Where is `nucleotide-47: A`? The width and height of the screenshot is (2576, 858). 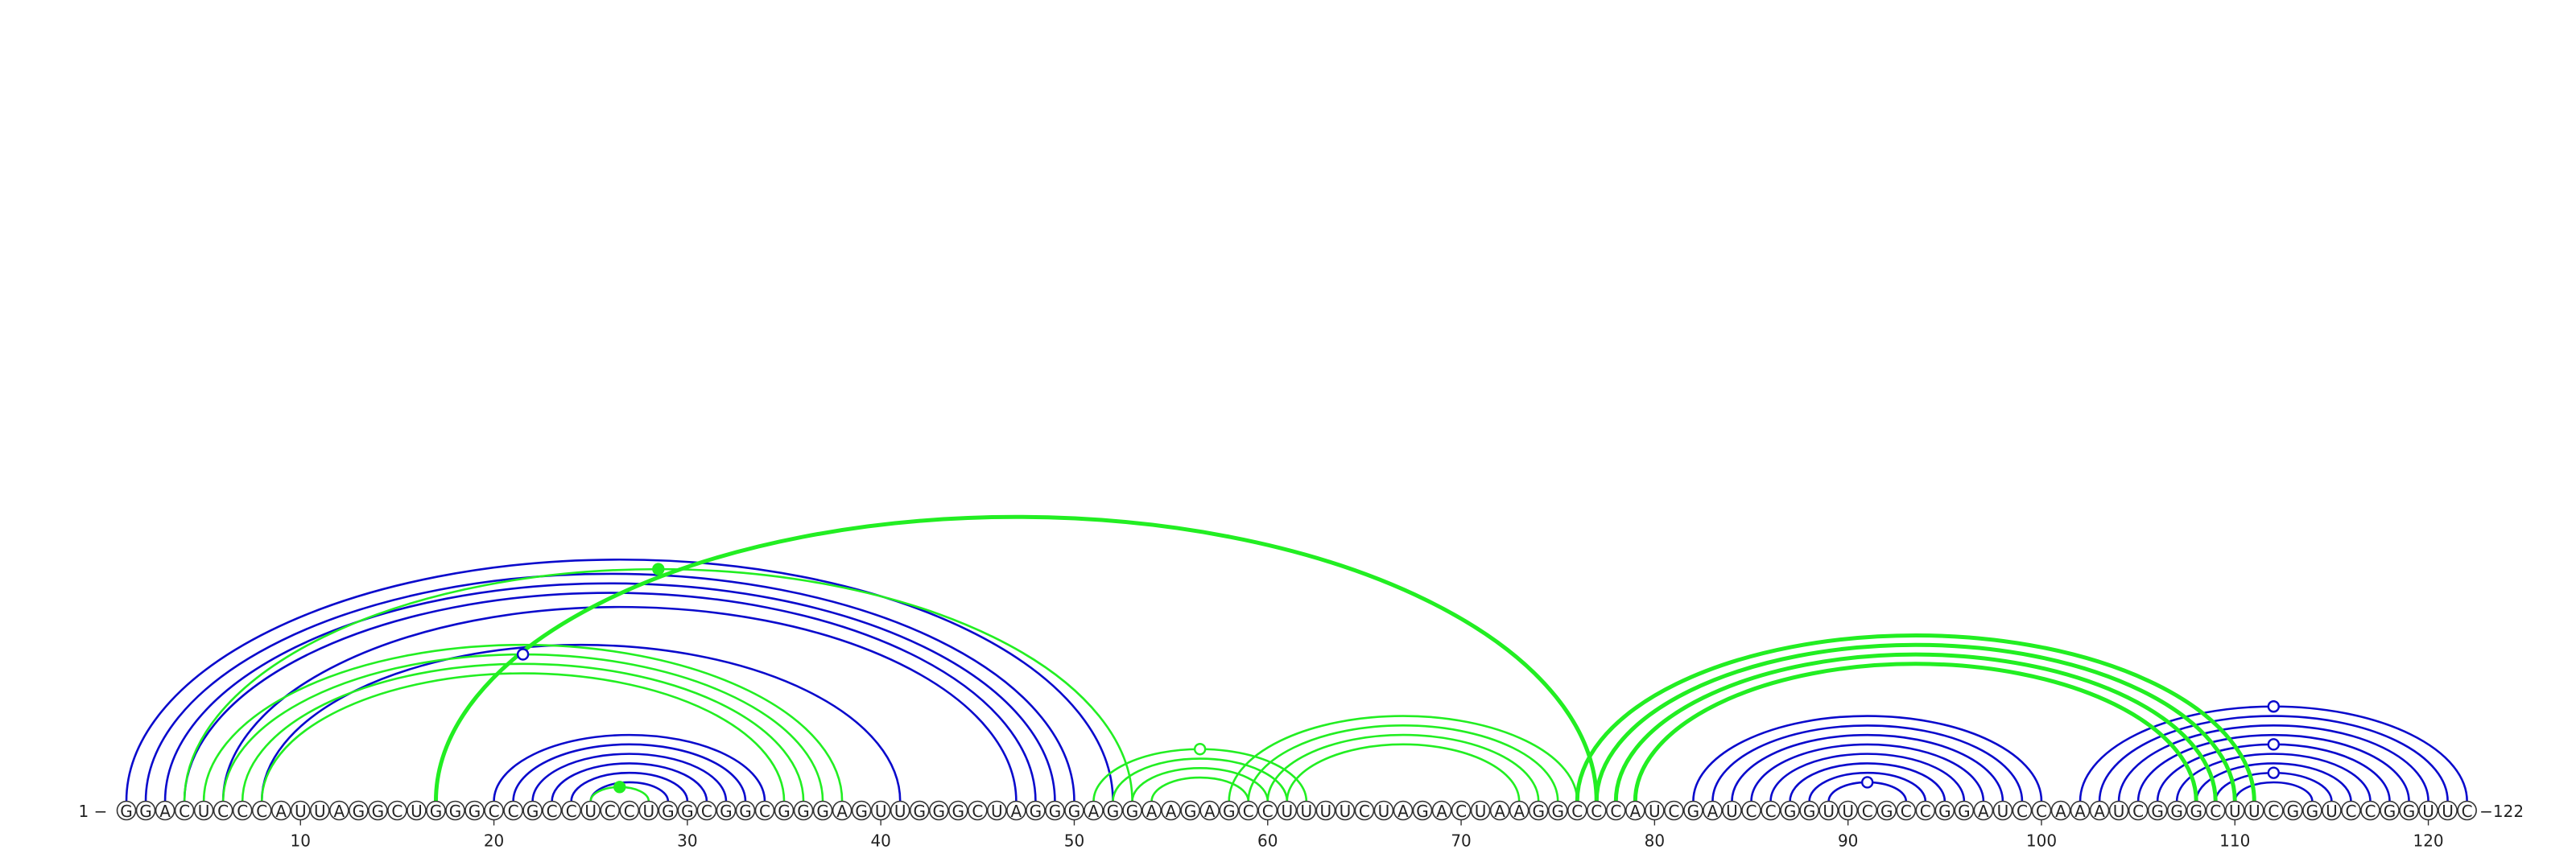 nucleotide-47: A is located at coordinates (1016, 811).